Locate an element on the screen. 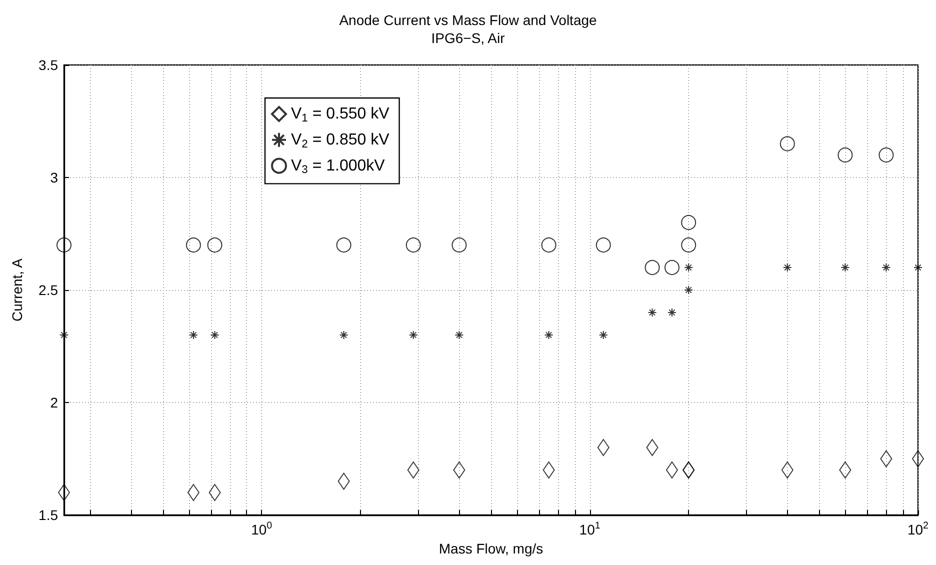 The image size is (936, 565). chart-subtitle: IPG6−S, Air is located at coordinates (468, 38).